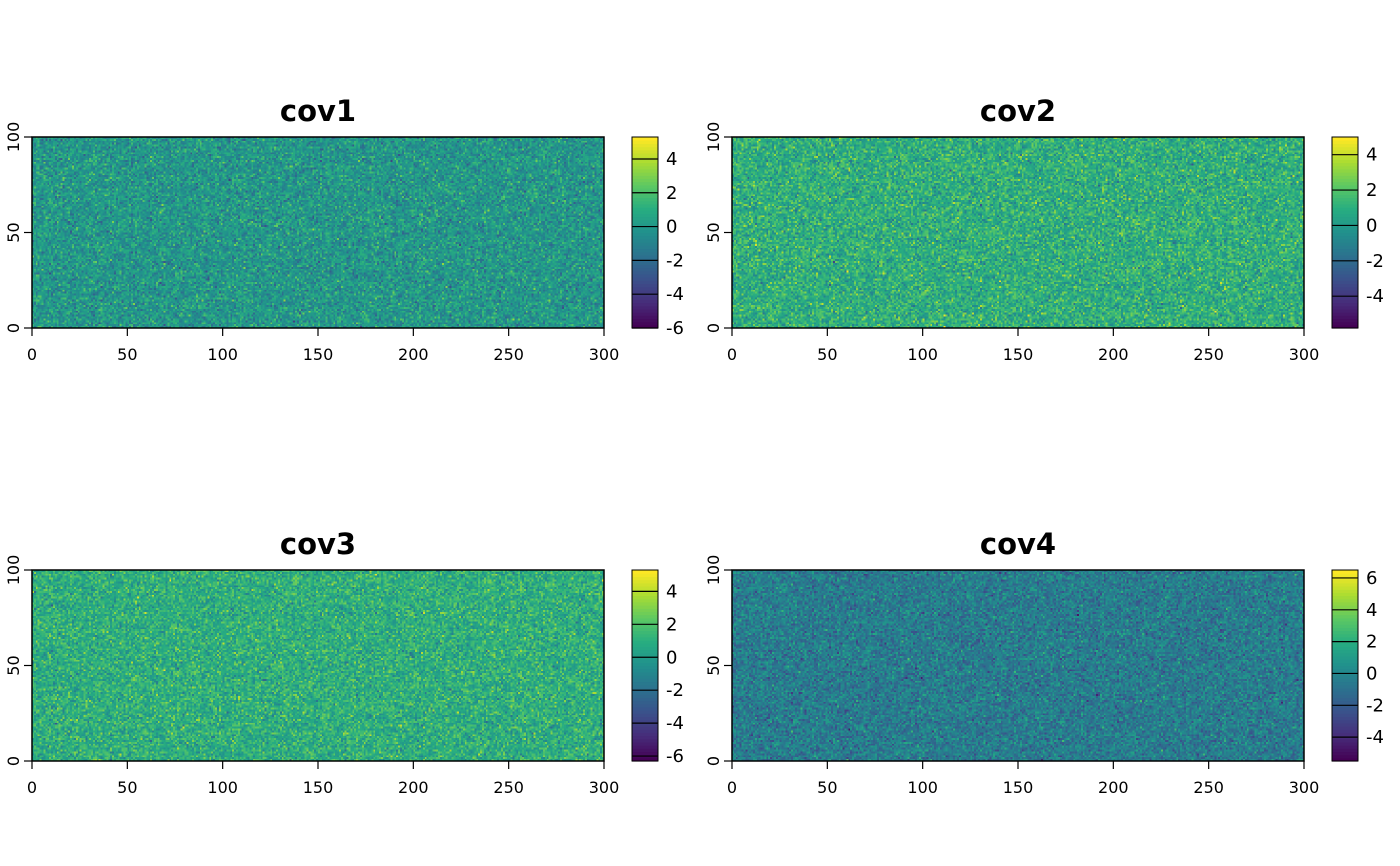 Image resolution: width=1400 pixels, height=866 pixels. I want to click on y-tick-label: 0, so click(713, 761).